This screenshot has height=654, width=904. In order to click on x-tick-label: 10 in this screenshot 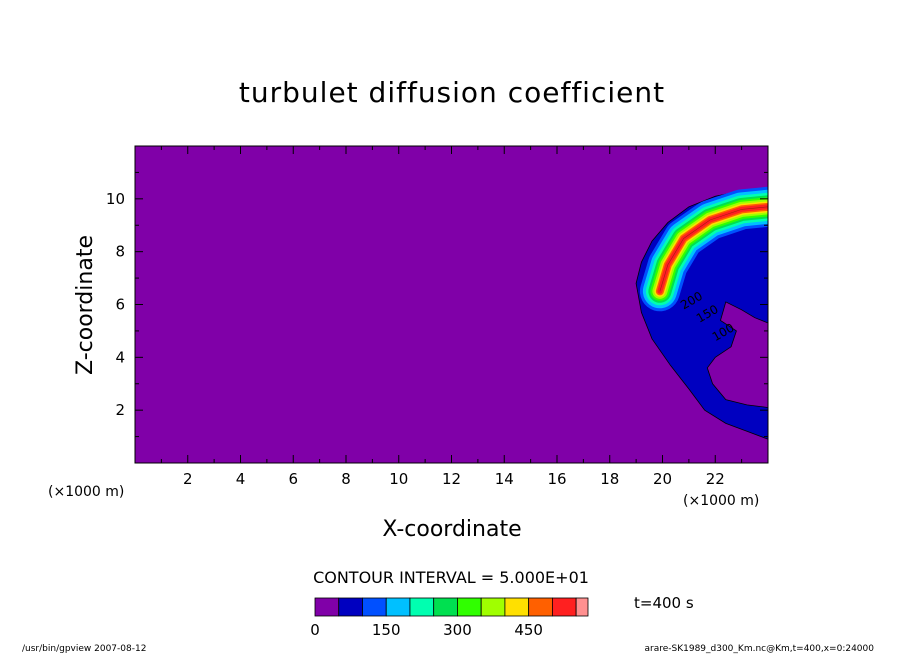, I will do `click(398, 479)`.